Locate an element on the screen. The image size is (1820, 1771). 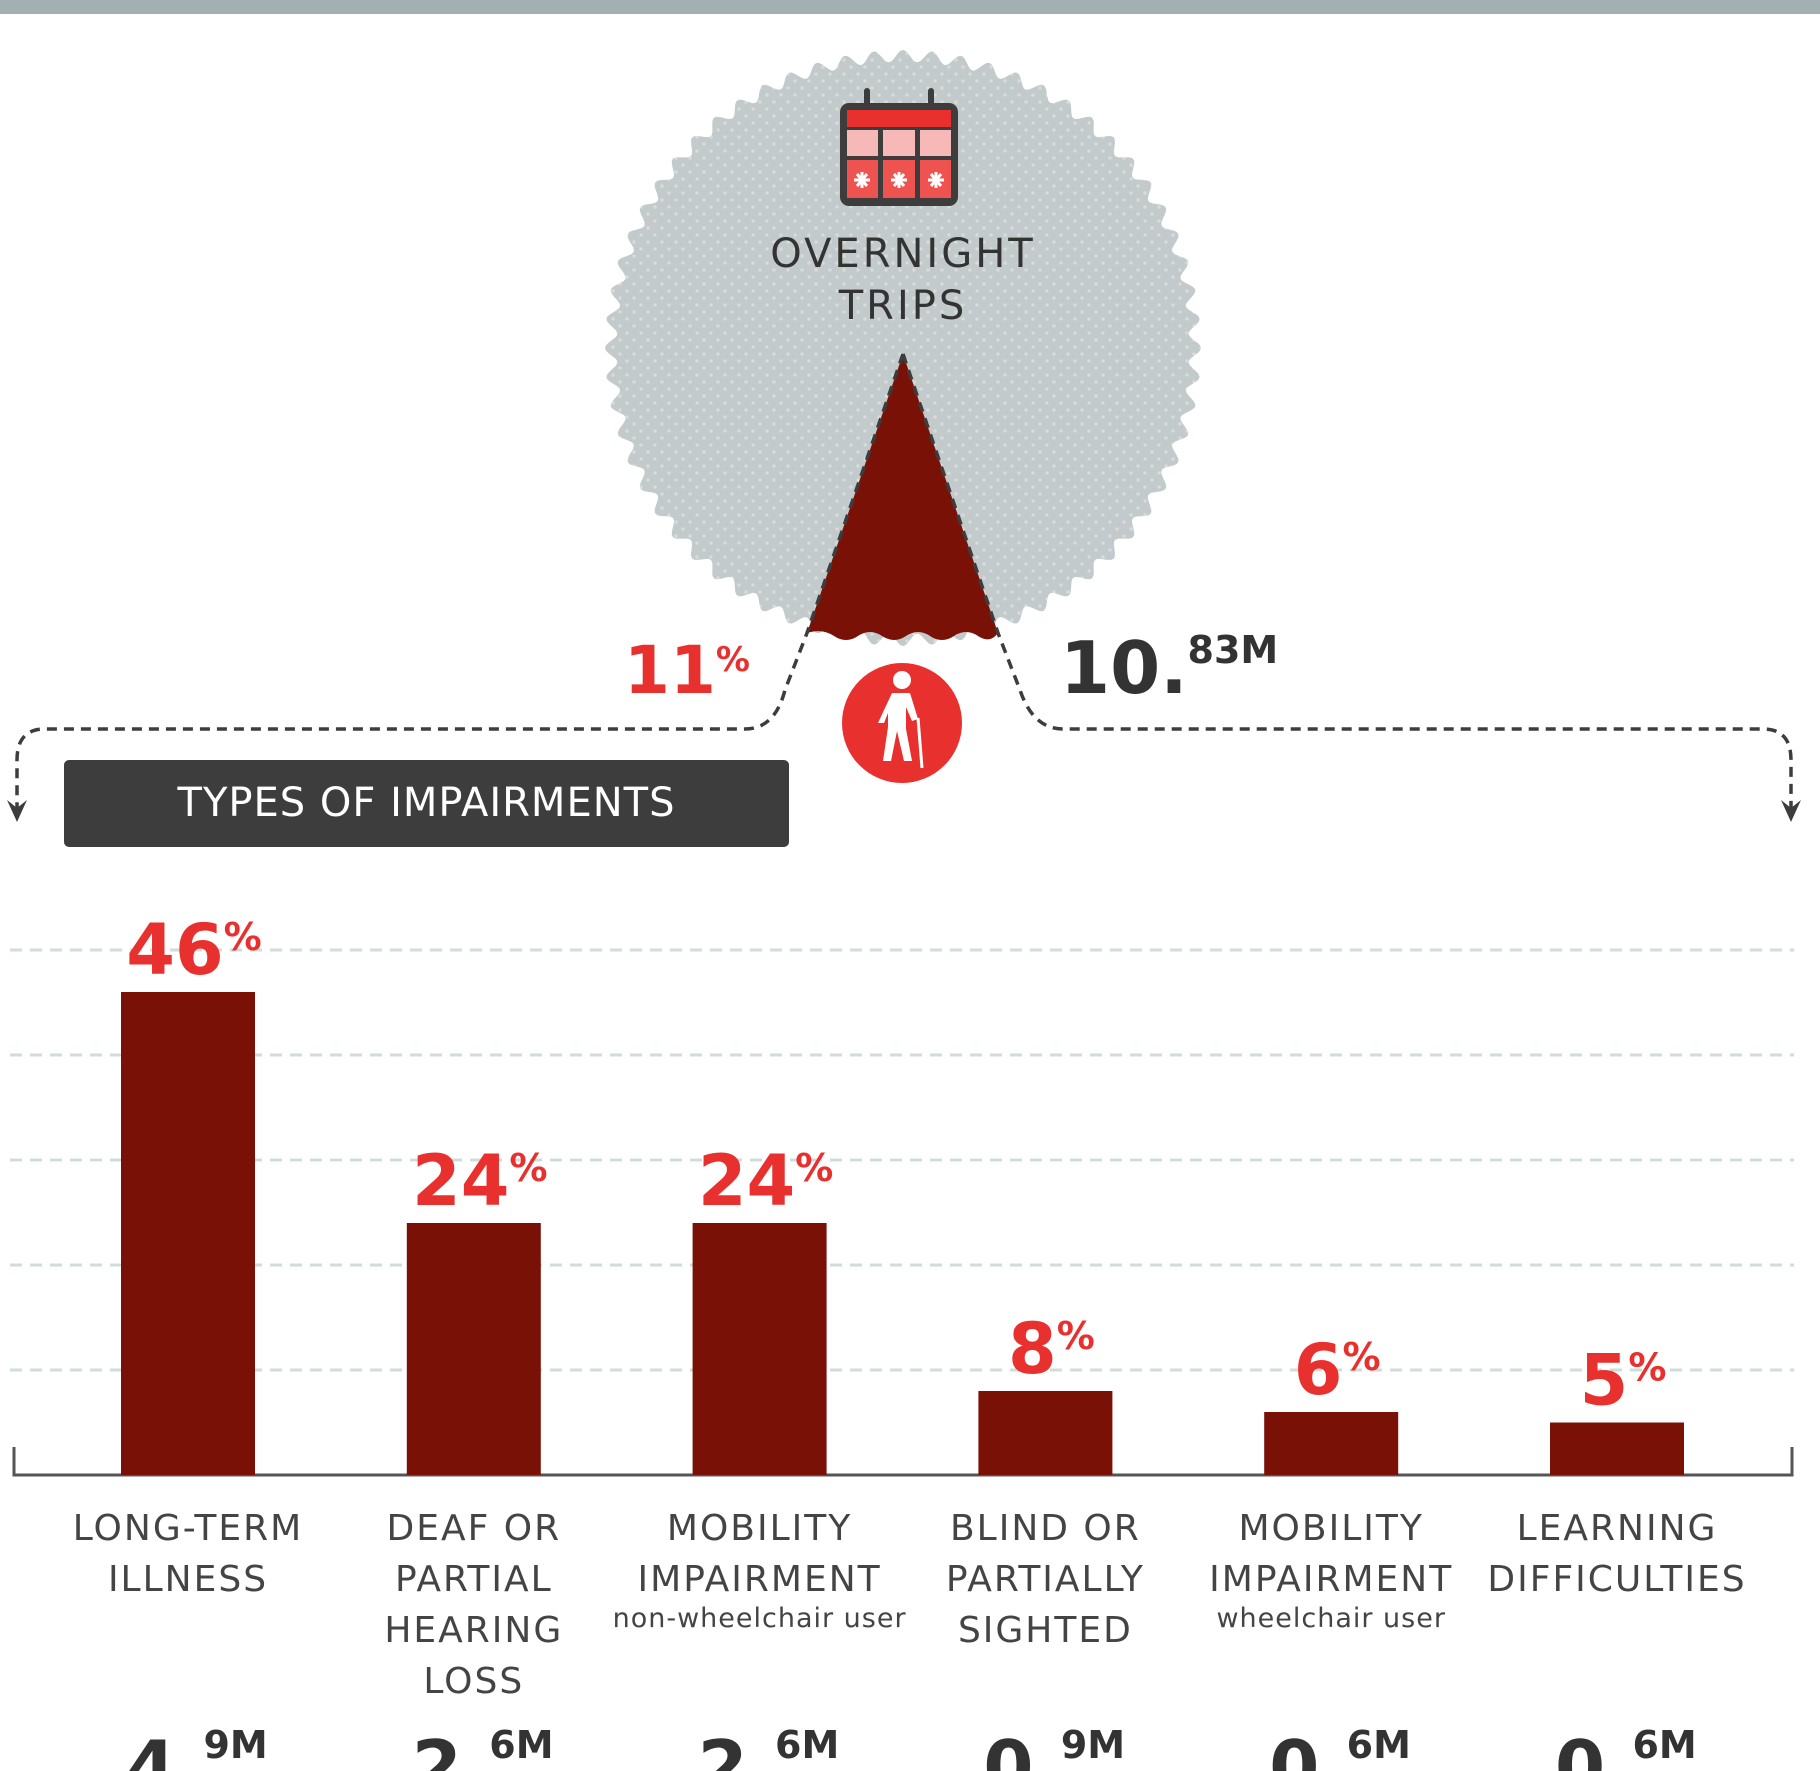
subtitle: TYPES OF IMPAIRMENTS REPORTED is located at coordinates (426, 836).